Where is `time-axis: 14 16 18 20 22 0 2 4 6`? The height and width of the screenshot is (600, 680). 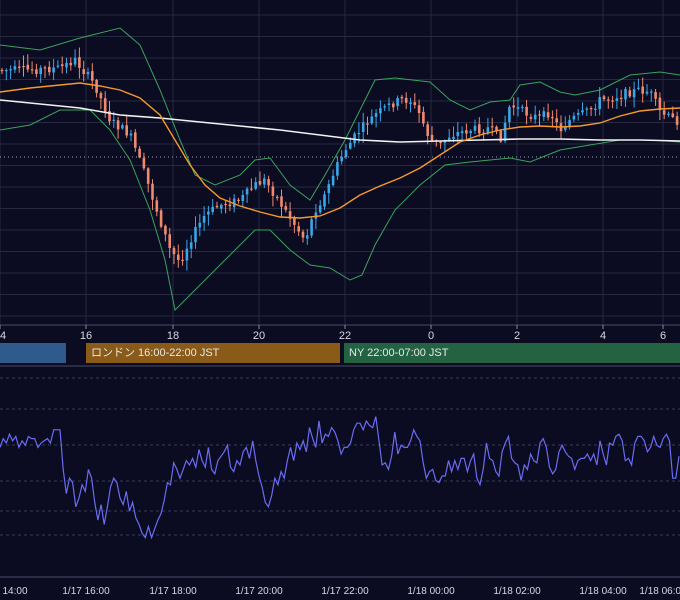 time-axis: 14 16 18 20 22 0 2 4 6 is located at coordinates (340, 333).